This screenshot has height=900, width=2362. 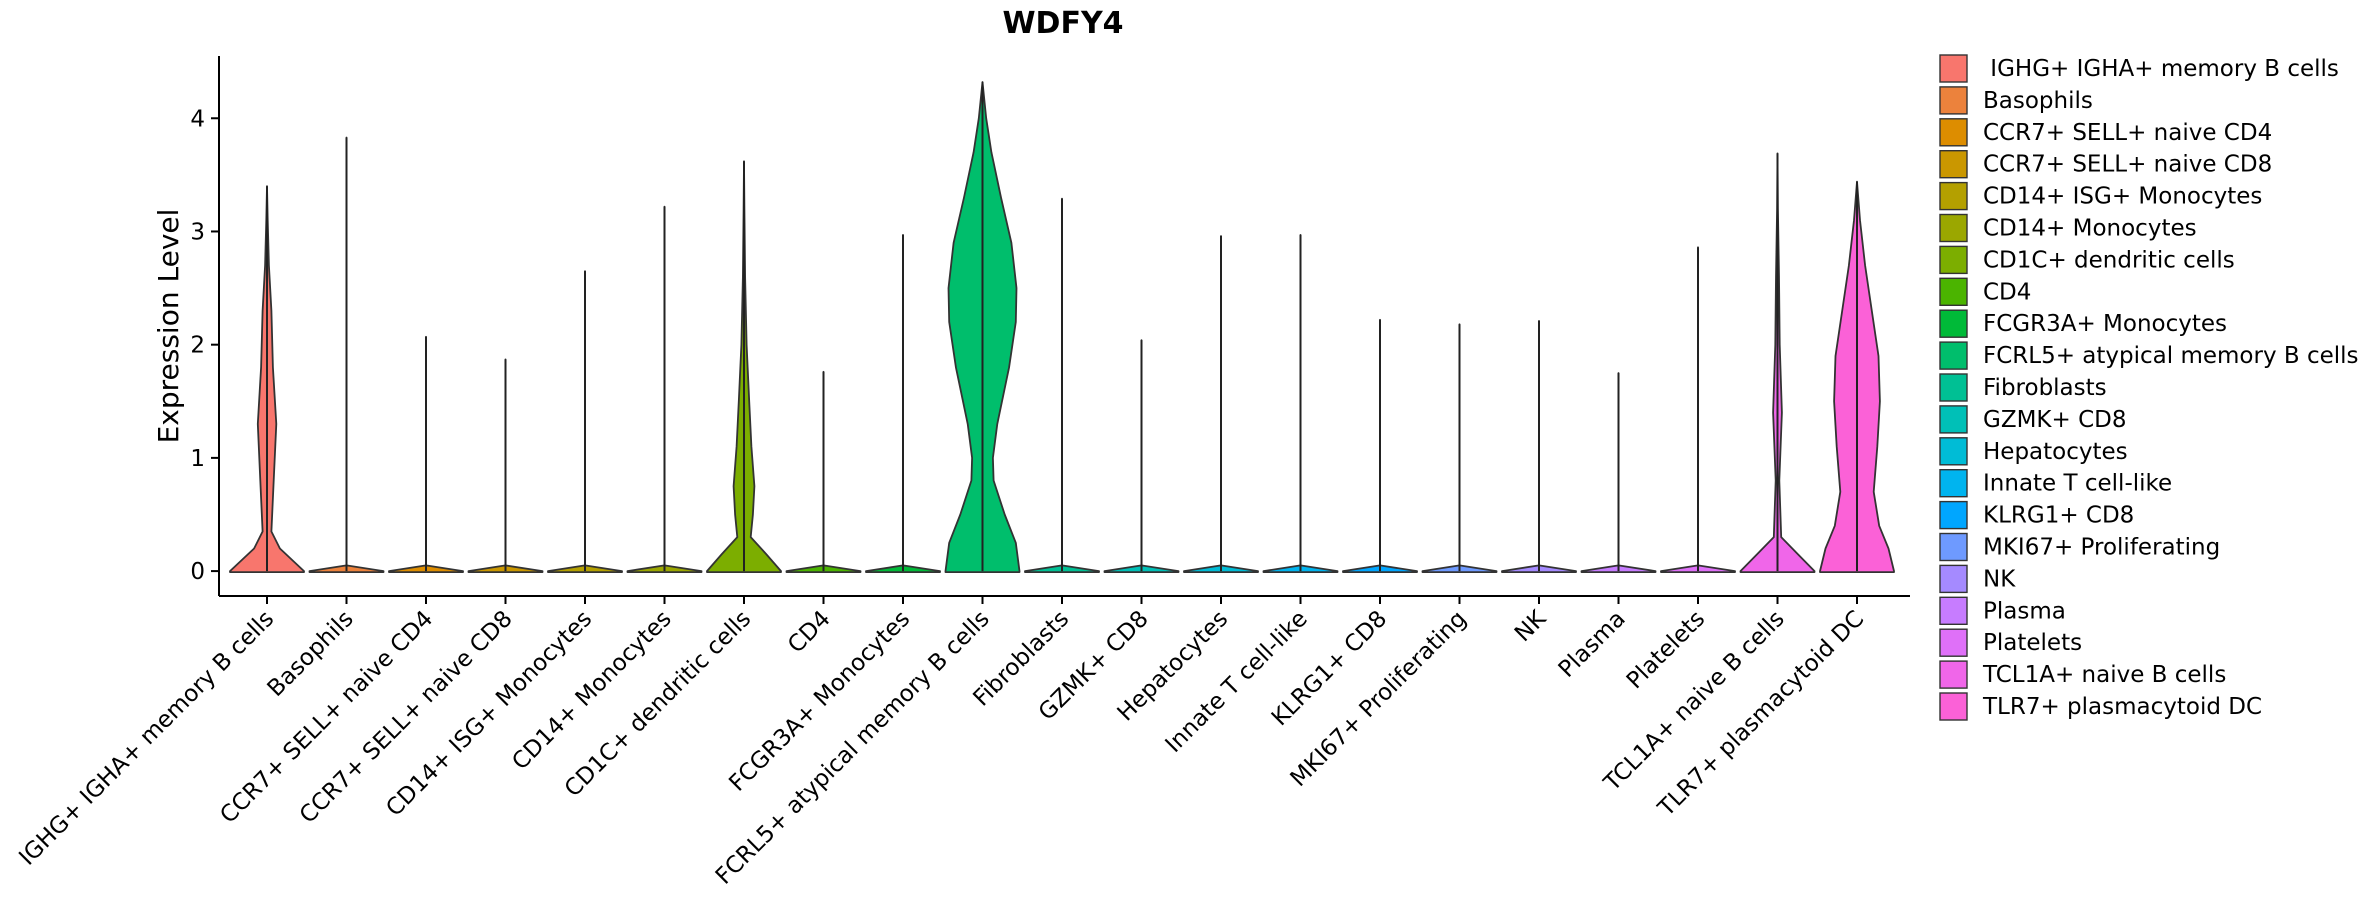 I want to click on legend-label: TCL1A+ naive B cells, so click(x=2104, y=675).